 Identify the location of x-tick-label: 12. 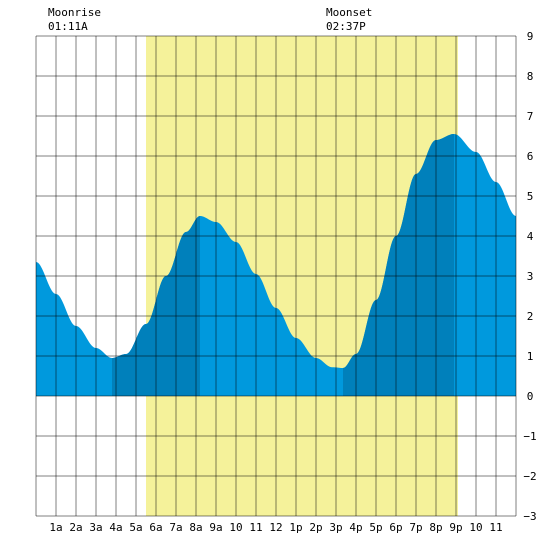
(275, 527).